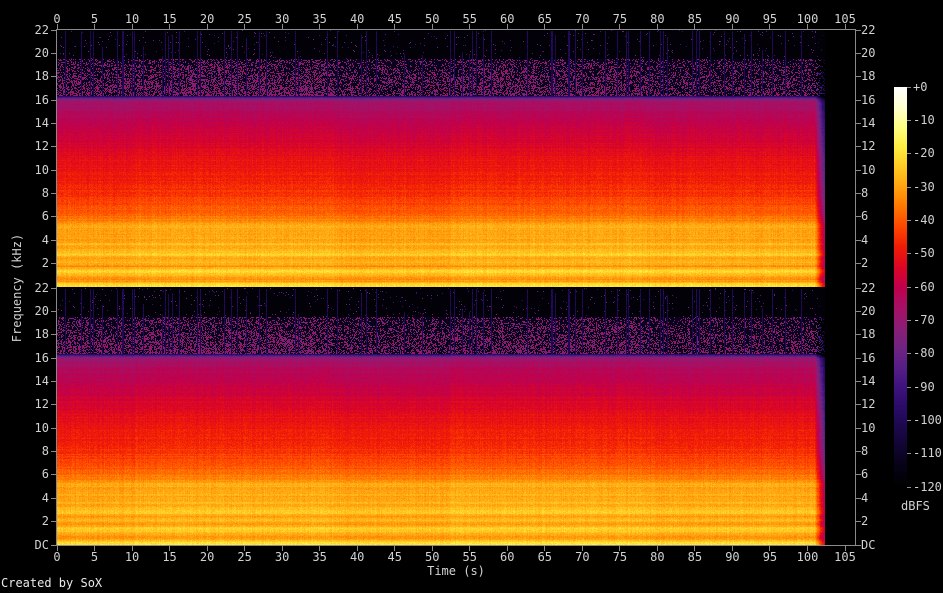 The height and width of the screenshot is (593, 943). I want to click on time-tick-label: 80, so click(657, 19).